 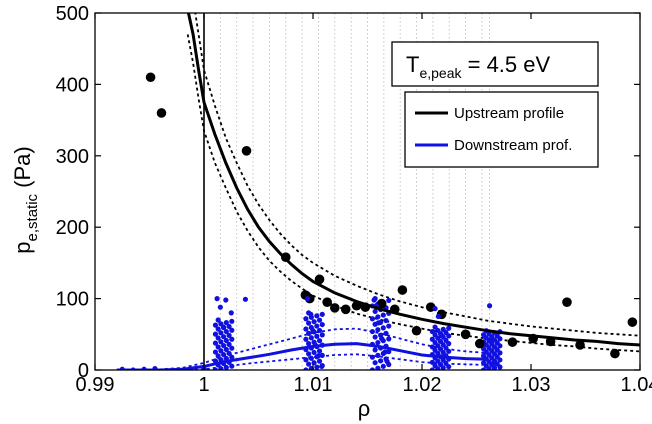 What do you see at coordinates (495, 64) in the screenshot?
I see `annotation-box: Te,peak = 4.5 eV` at bounding box center [495, 64].